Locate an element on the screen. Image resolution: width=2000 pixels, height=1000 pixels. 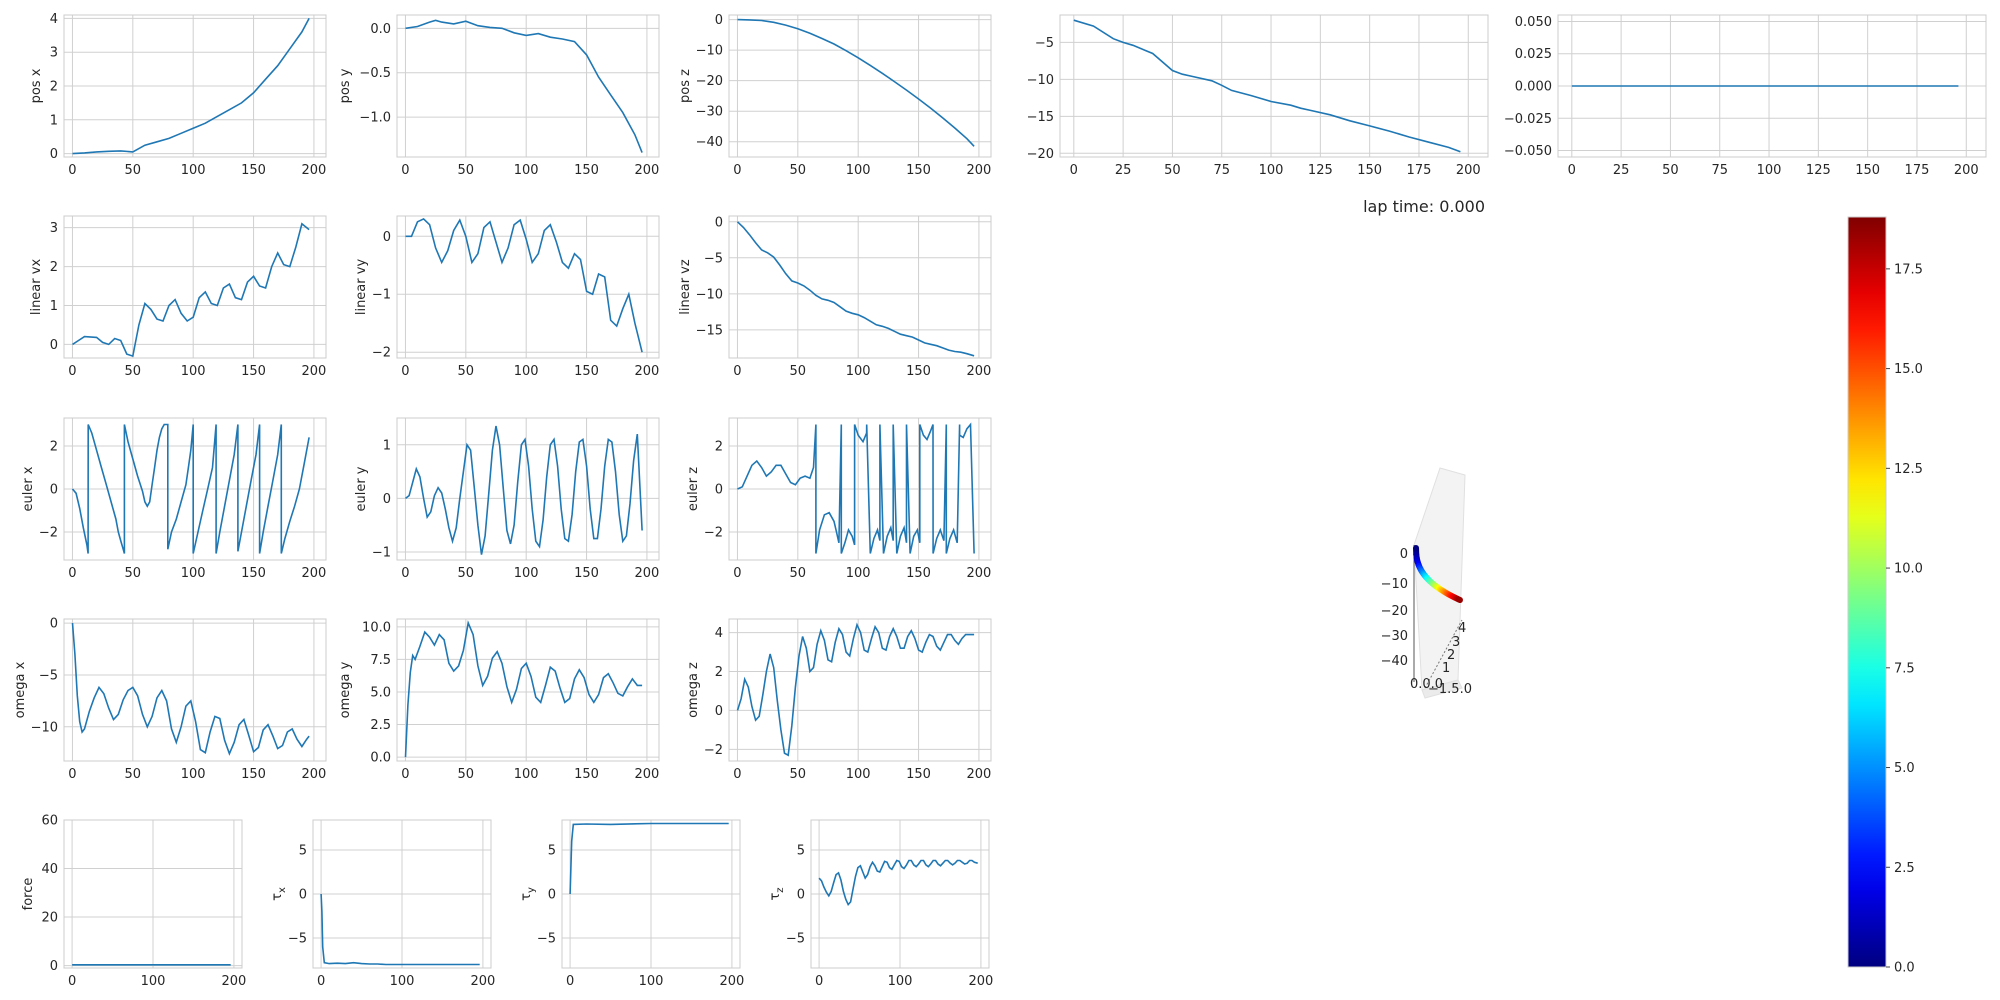
colorbar-tick-label: 7.5 is located at coordinates (1904, 668).